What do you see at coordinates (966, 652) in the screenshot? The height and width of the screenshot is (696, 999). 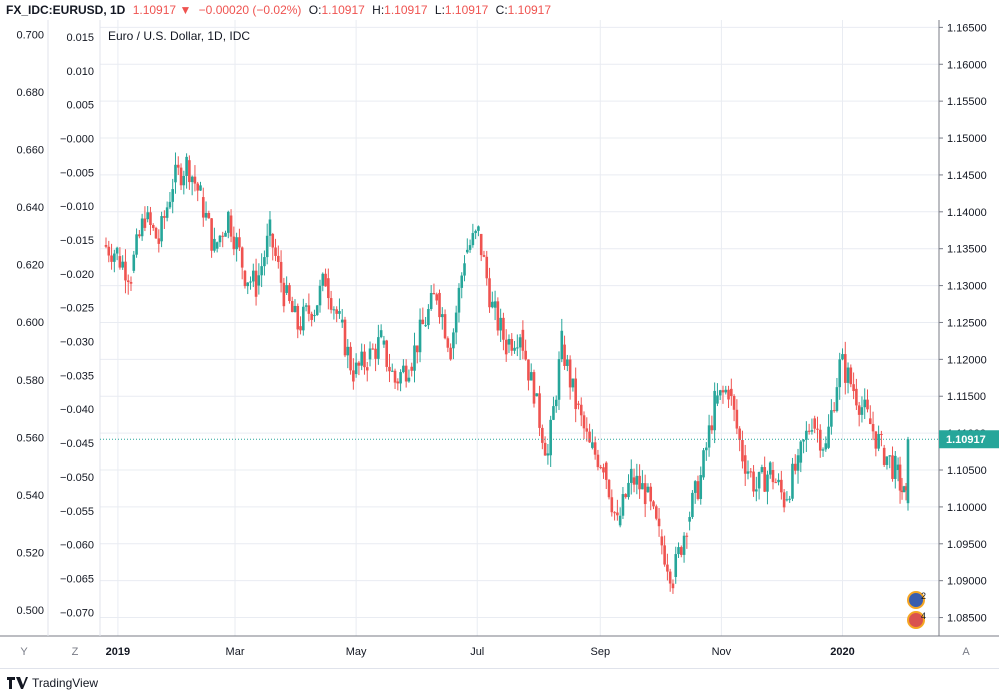 I see `auto-scale-button: A` at bounding box center [966, 652].